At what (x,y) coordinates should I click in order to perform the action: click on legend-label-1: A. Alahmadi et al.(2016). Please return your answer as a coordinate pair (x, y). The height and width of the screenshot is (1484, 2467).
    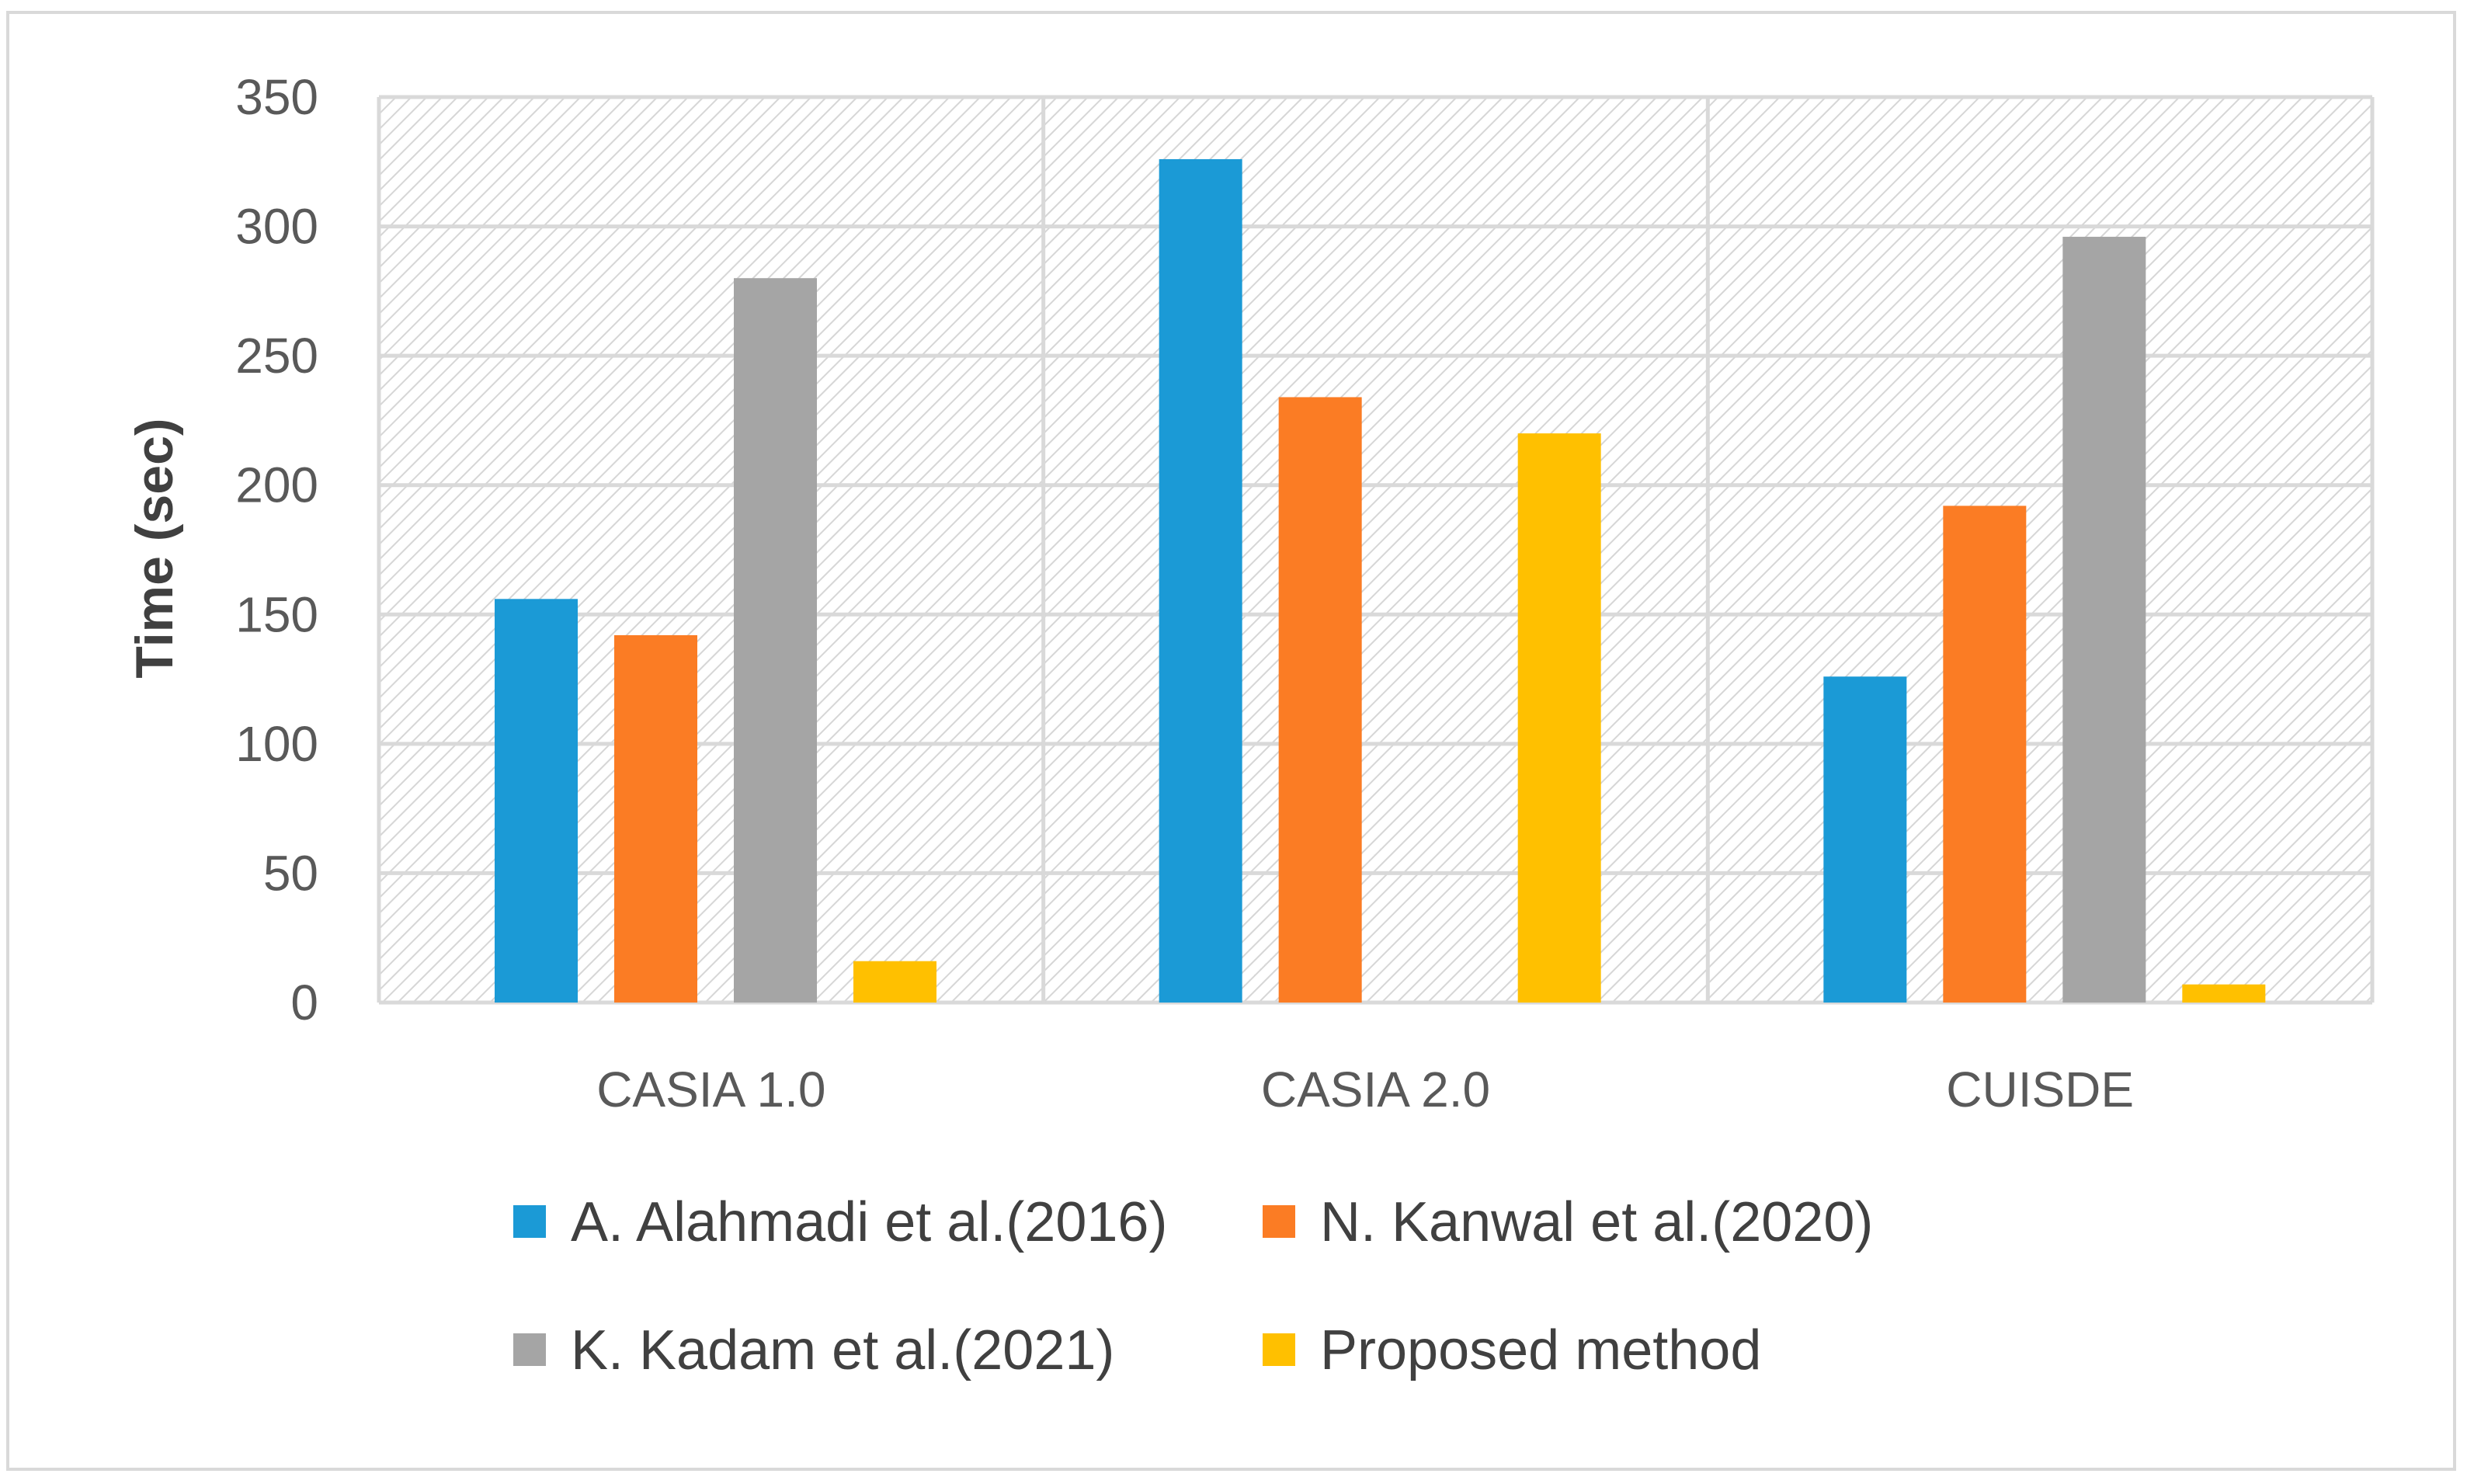
    Looking at the image, I should click on (869, 1222).